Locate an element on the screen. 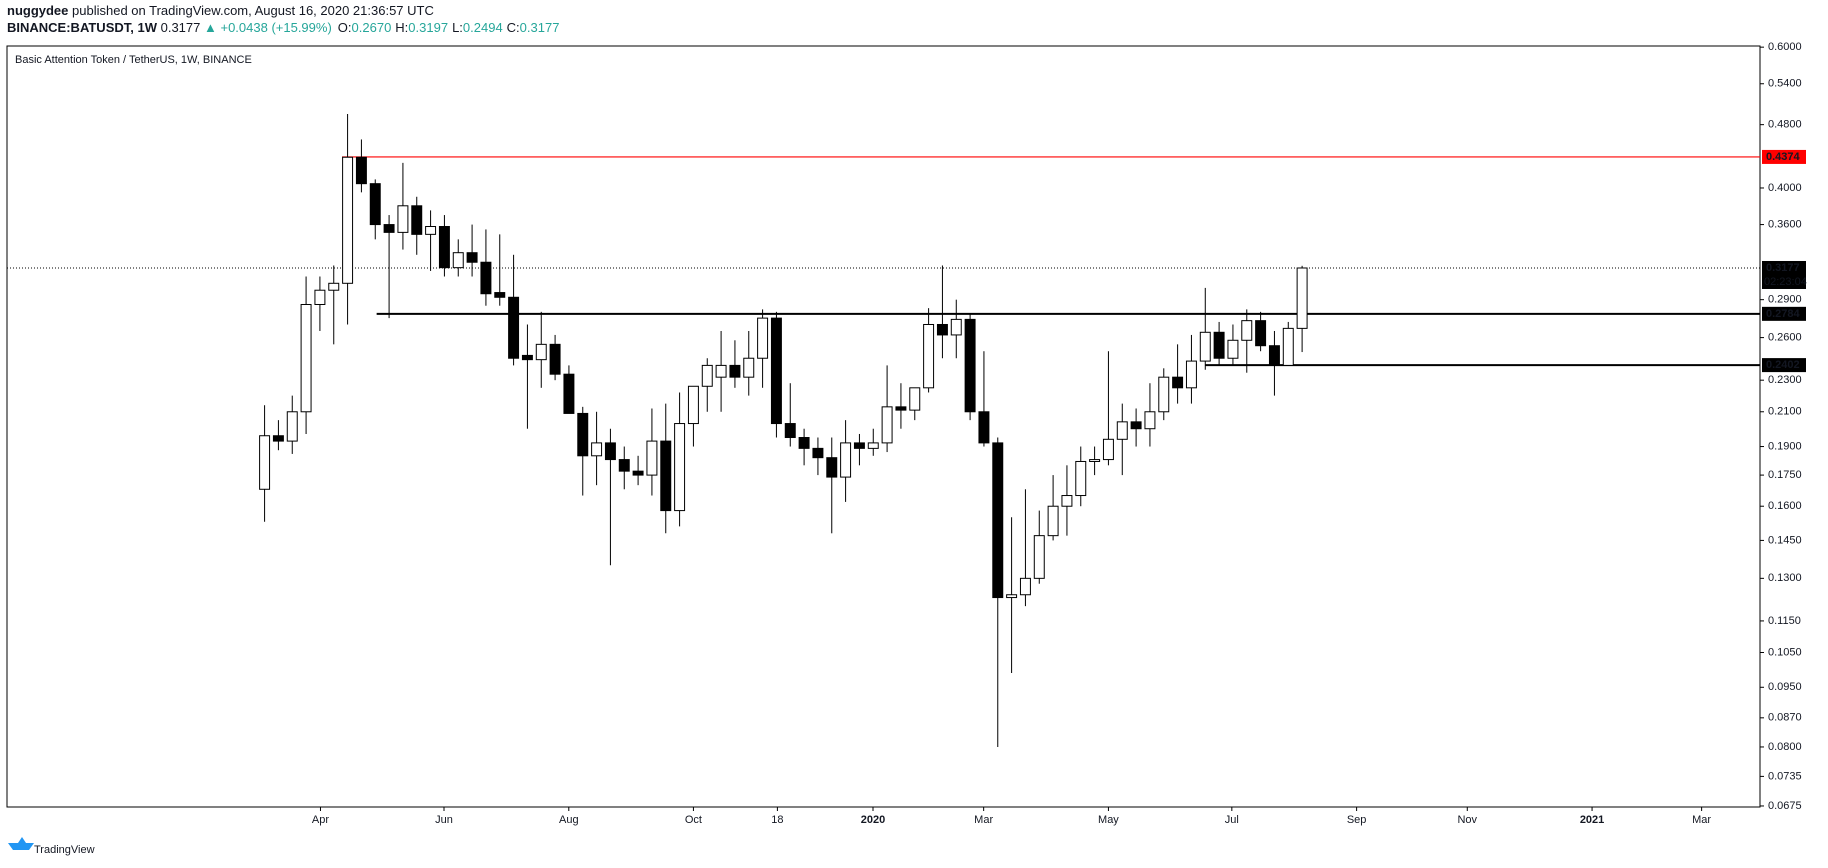 The image size is (1828, 868). x-tick-label: Sep is located at coordinates (1357, 820).